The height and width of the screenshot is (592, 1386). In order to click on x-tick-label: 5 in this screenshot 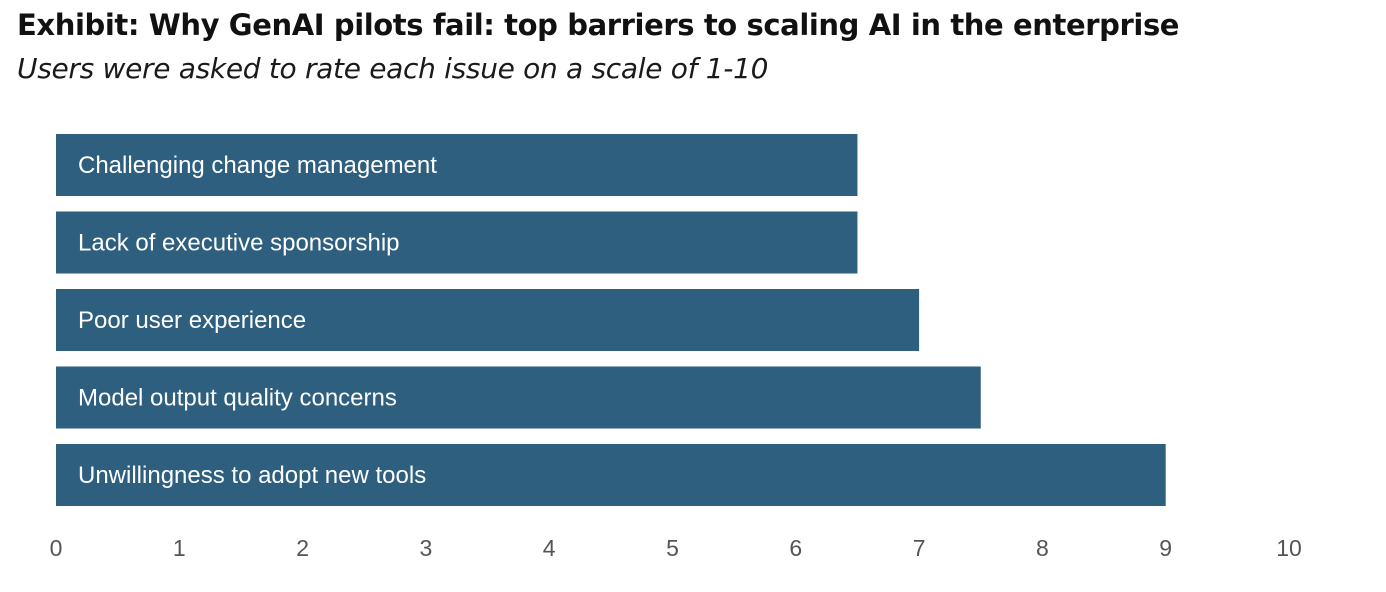, I will do `click(672, 548)`.